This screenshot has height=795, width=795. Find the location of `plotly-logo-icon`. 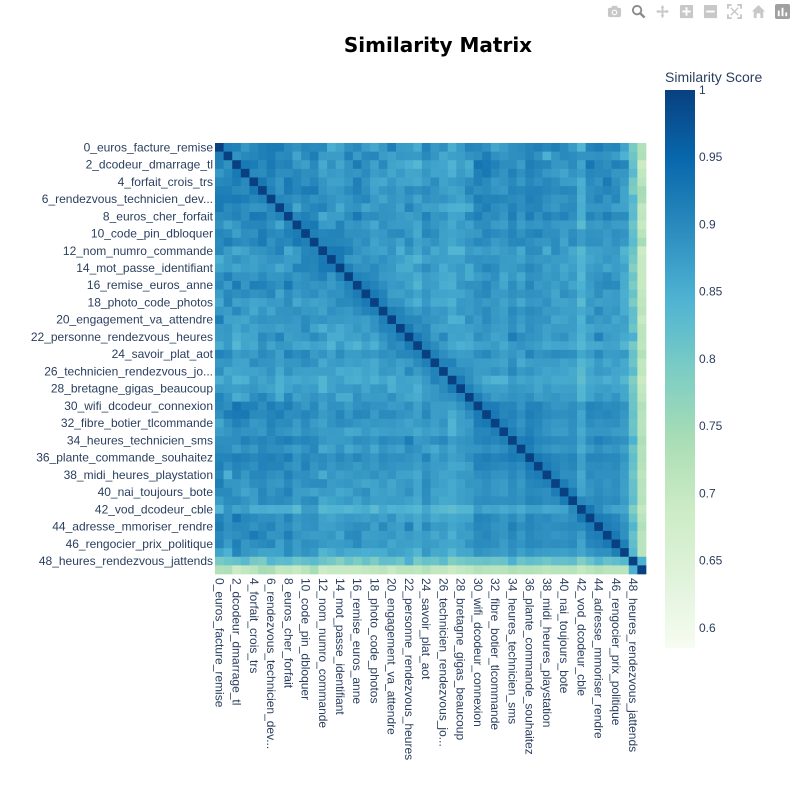

plotly-logo-icon is located at coordinates (782, 11).